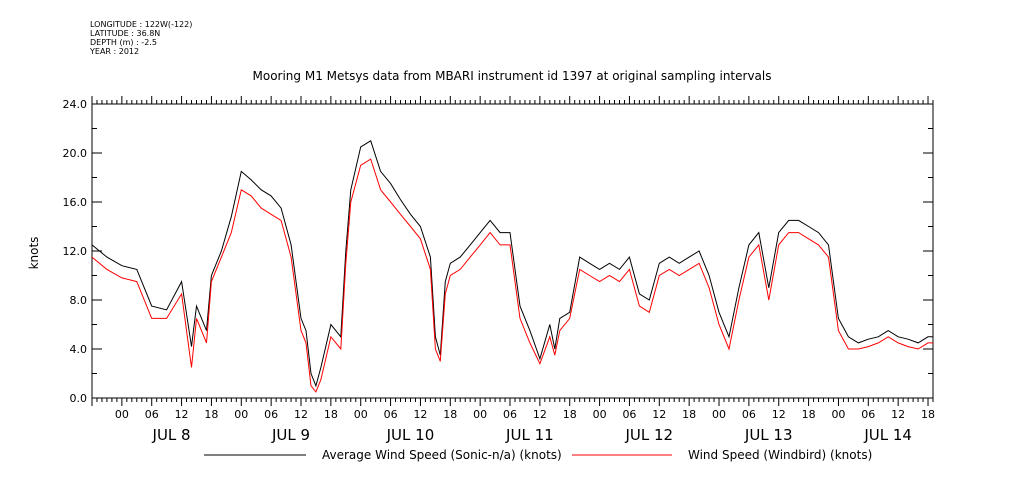  What do you see at coordinates (115, 51) in the screenshot?
I see `year-label: YEAR : 2012` at bounding box center [115, 51].